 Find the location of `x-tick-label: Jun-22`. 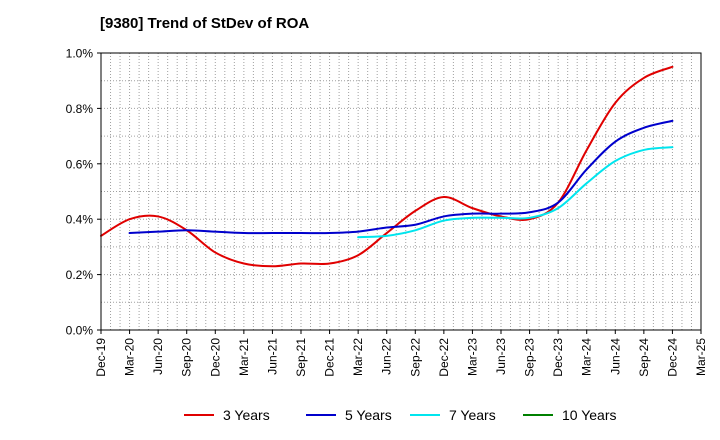

x-tick-label: Jun-22 is located at coordinates (387, 356).